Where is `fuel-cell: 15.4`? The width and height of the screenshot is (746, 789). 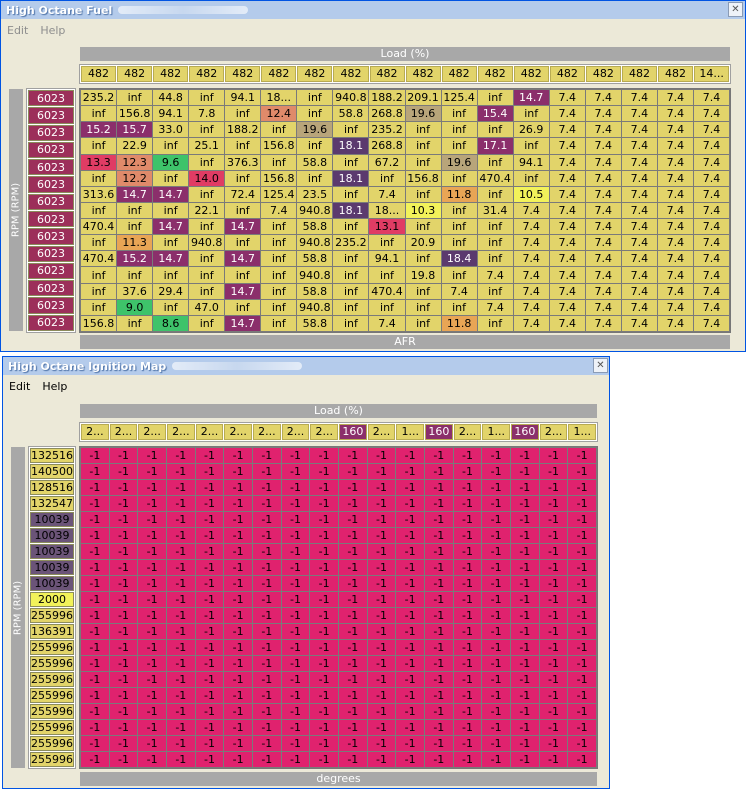 fuel-cell: 15.4 is located at coordinates (495, 114).